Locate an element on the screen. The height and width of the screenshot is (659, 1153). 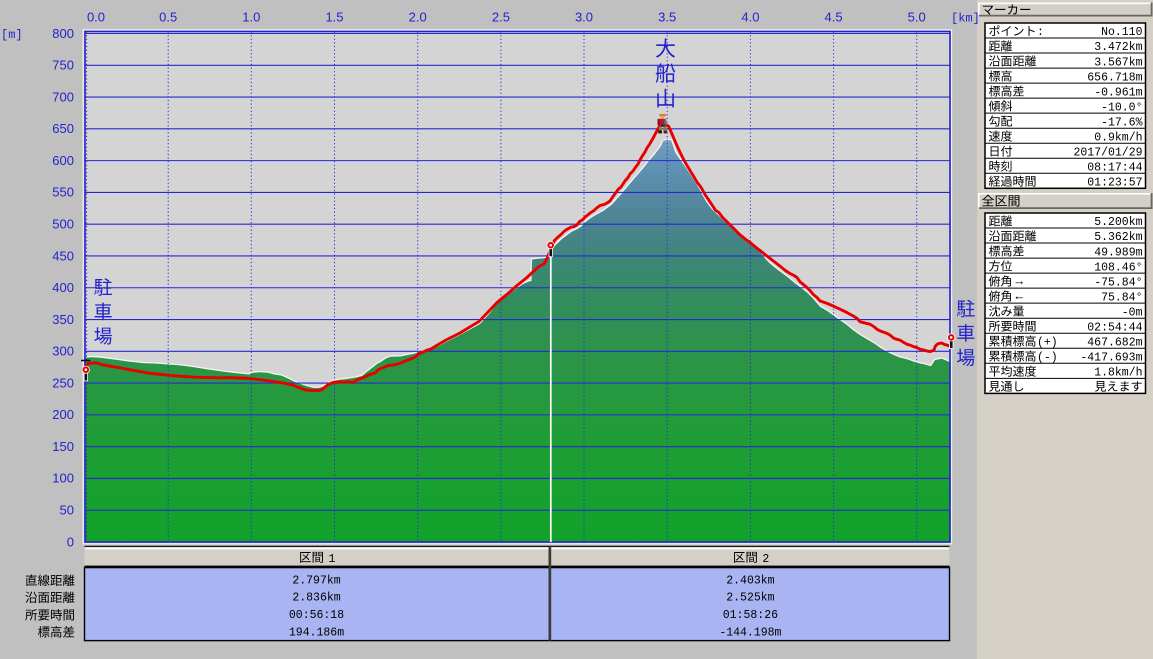
svg-text: -75.84° is located at coordinates (1118, 282).